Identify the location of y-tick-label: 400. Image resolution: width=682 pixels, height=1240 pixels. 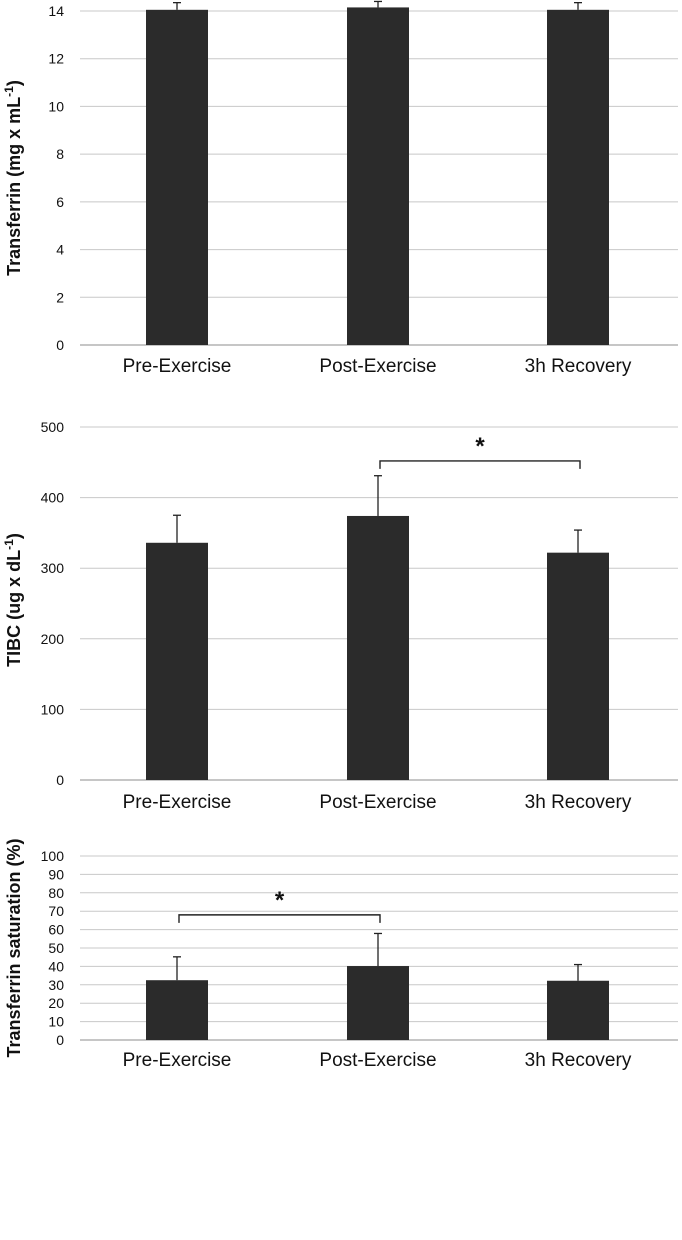
(53, 498).